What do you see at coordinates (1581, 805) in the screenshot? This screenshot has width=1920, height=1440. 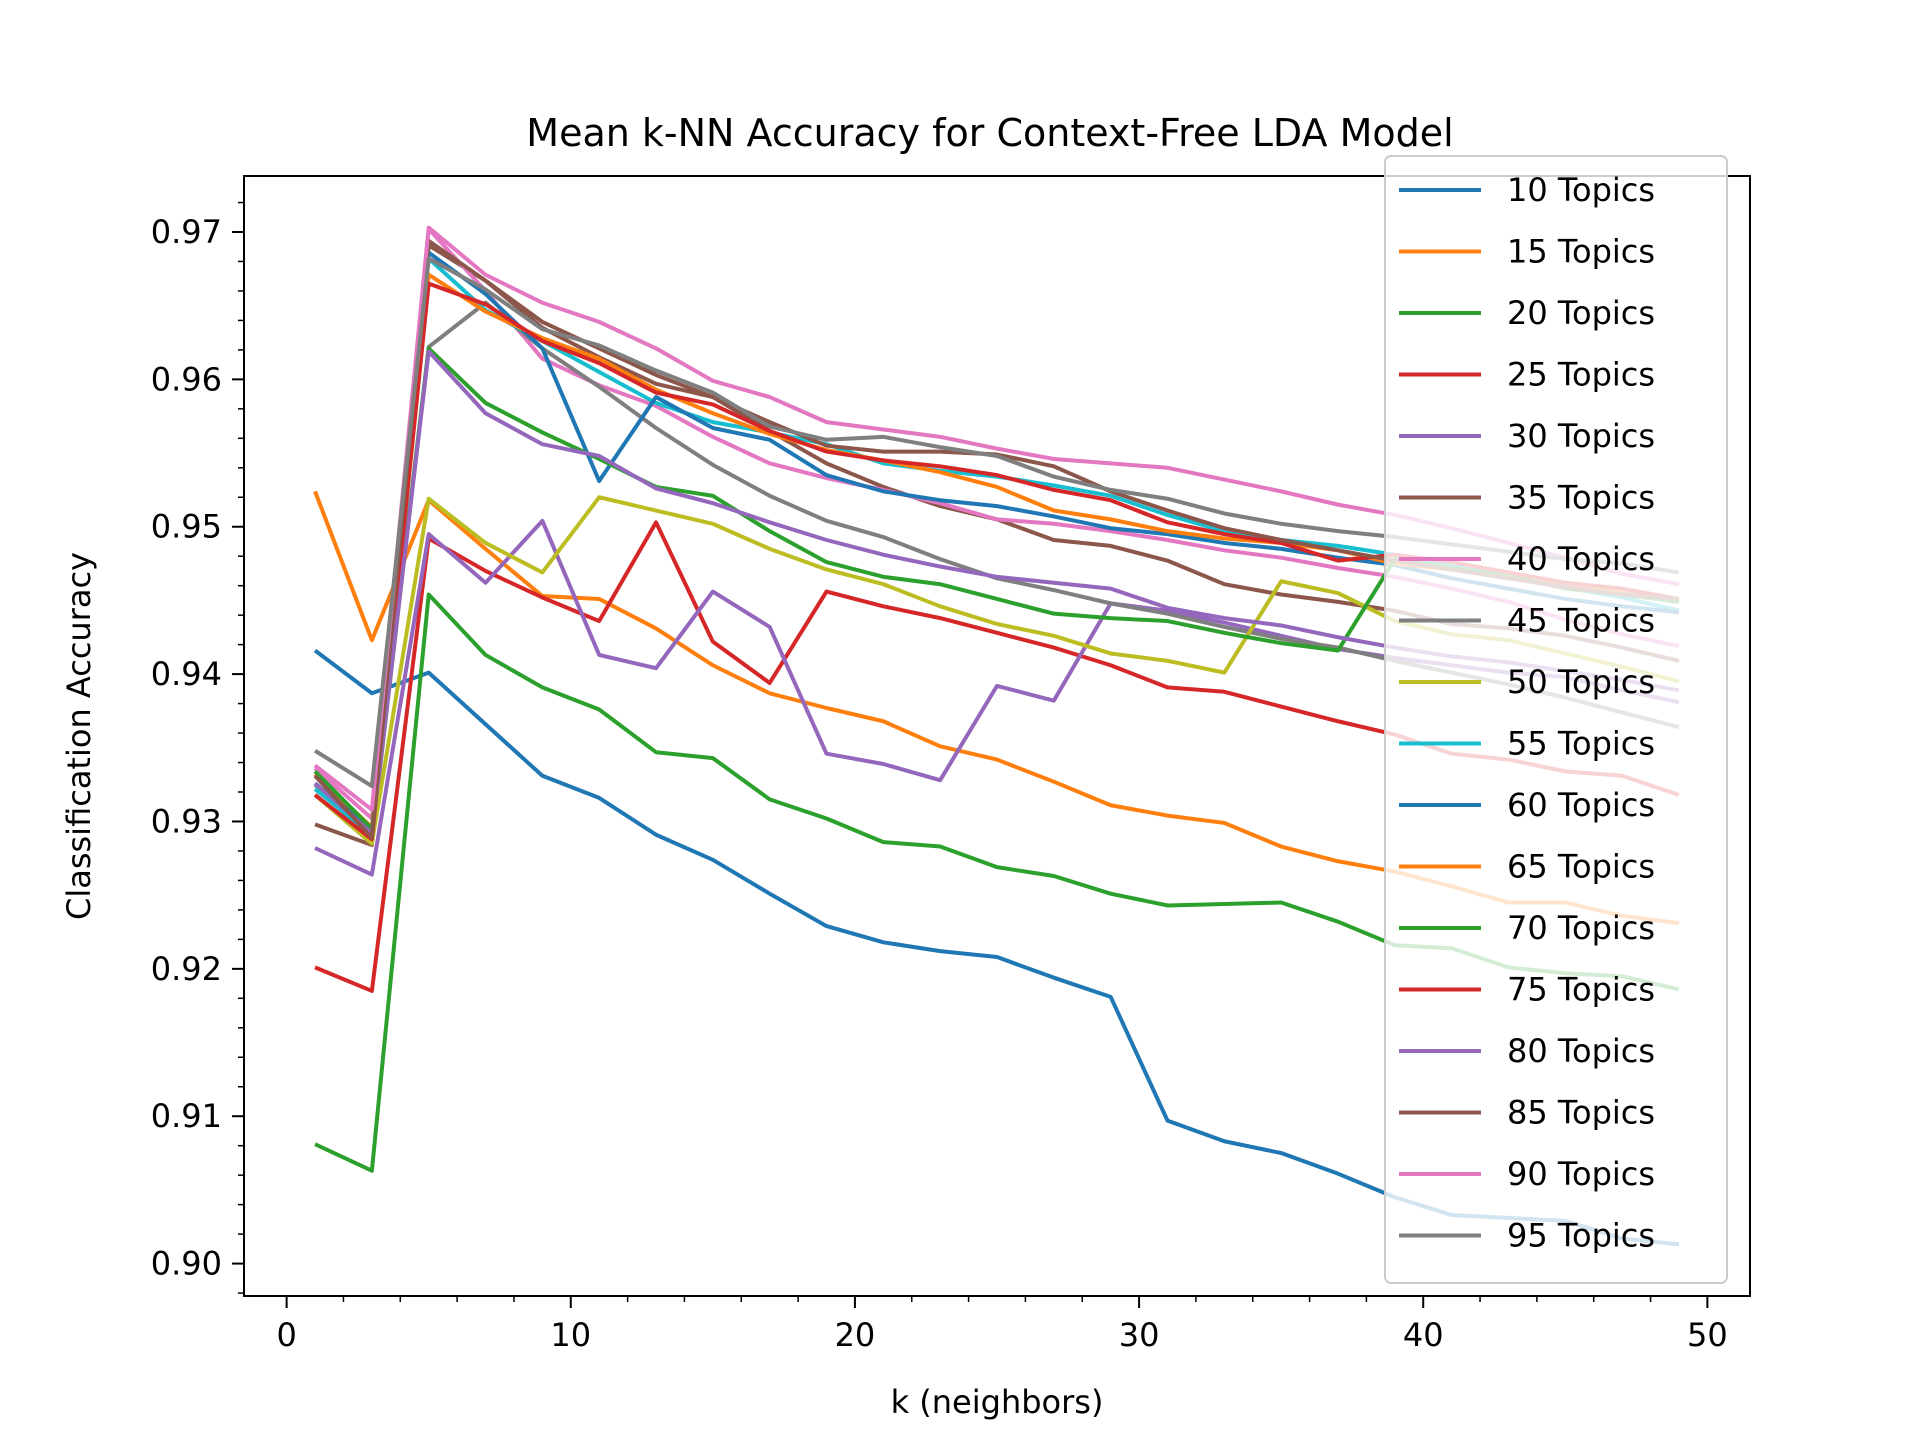 I see `legend-label: 60 Topics` at bounding box center [1581, 805].